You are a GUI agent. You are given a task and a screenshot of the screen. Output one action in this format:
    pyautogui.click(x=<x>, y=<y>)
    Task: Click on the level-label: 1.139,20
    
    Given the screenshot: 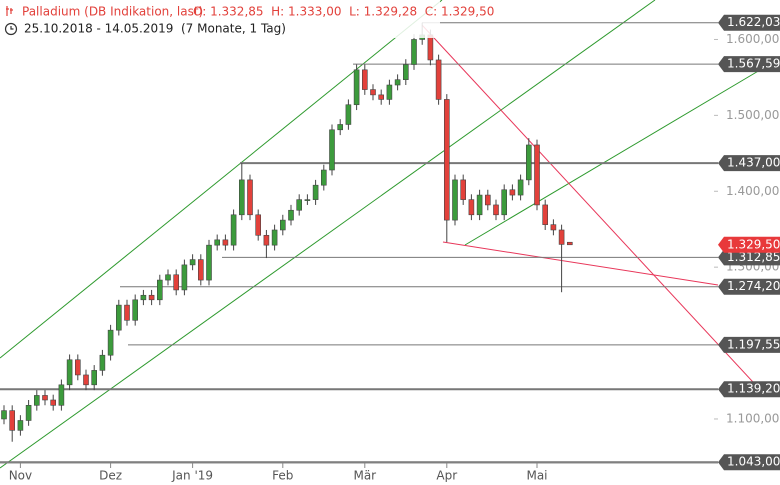 What is the action you would take?
    pyautogui.click(x=753, y=389)
    